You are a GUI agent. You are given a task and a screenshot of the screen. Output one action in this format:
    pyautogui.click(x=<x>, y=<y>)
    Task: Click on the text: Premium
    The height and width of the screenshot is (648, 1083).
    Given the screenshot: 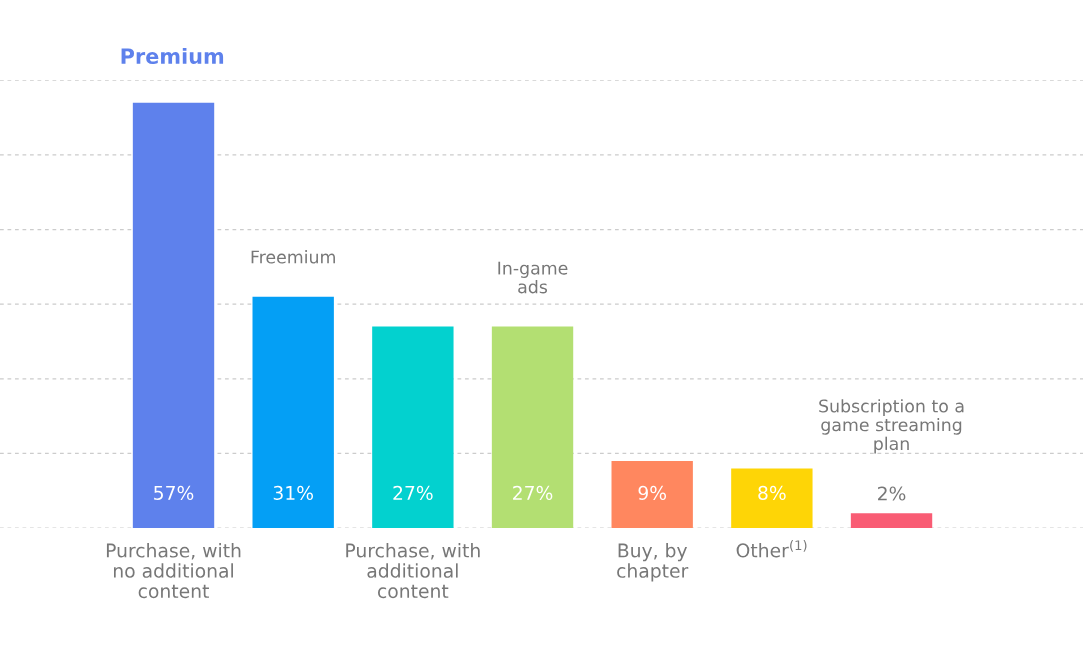 What is the action you would take?
    pyautogui.click(x=172, y=56)
    